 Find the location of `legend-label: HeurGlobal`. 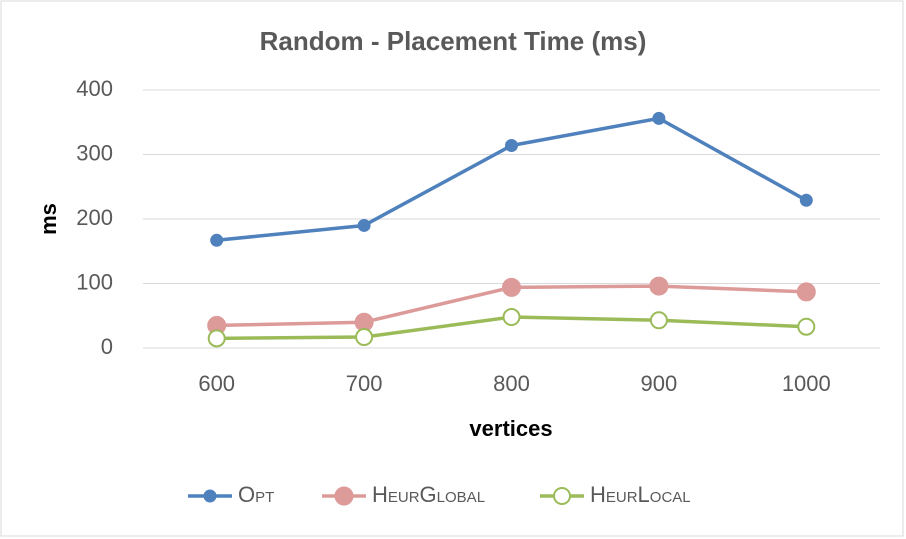

legend-label: HeurGlobal is located at coordinates (428, 494).